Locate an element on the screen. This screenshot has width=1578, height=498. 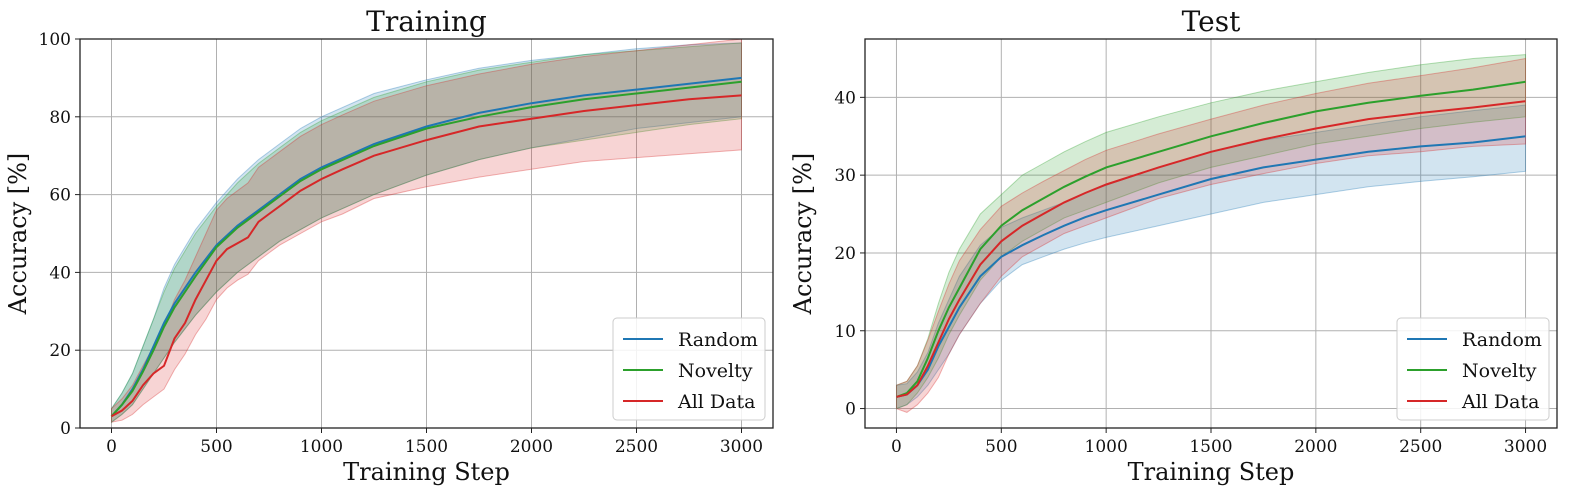
y-tick-label: 100 is located at coordinates (55, 40).